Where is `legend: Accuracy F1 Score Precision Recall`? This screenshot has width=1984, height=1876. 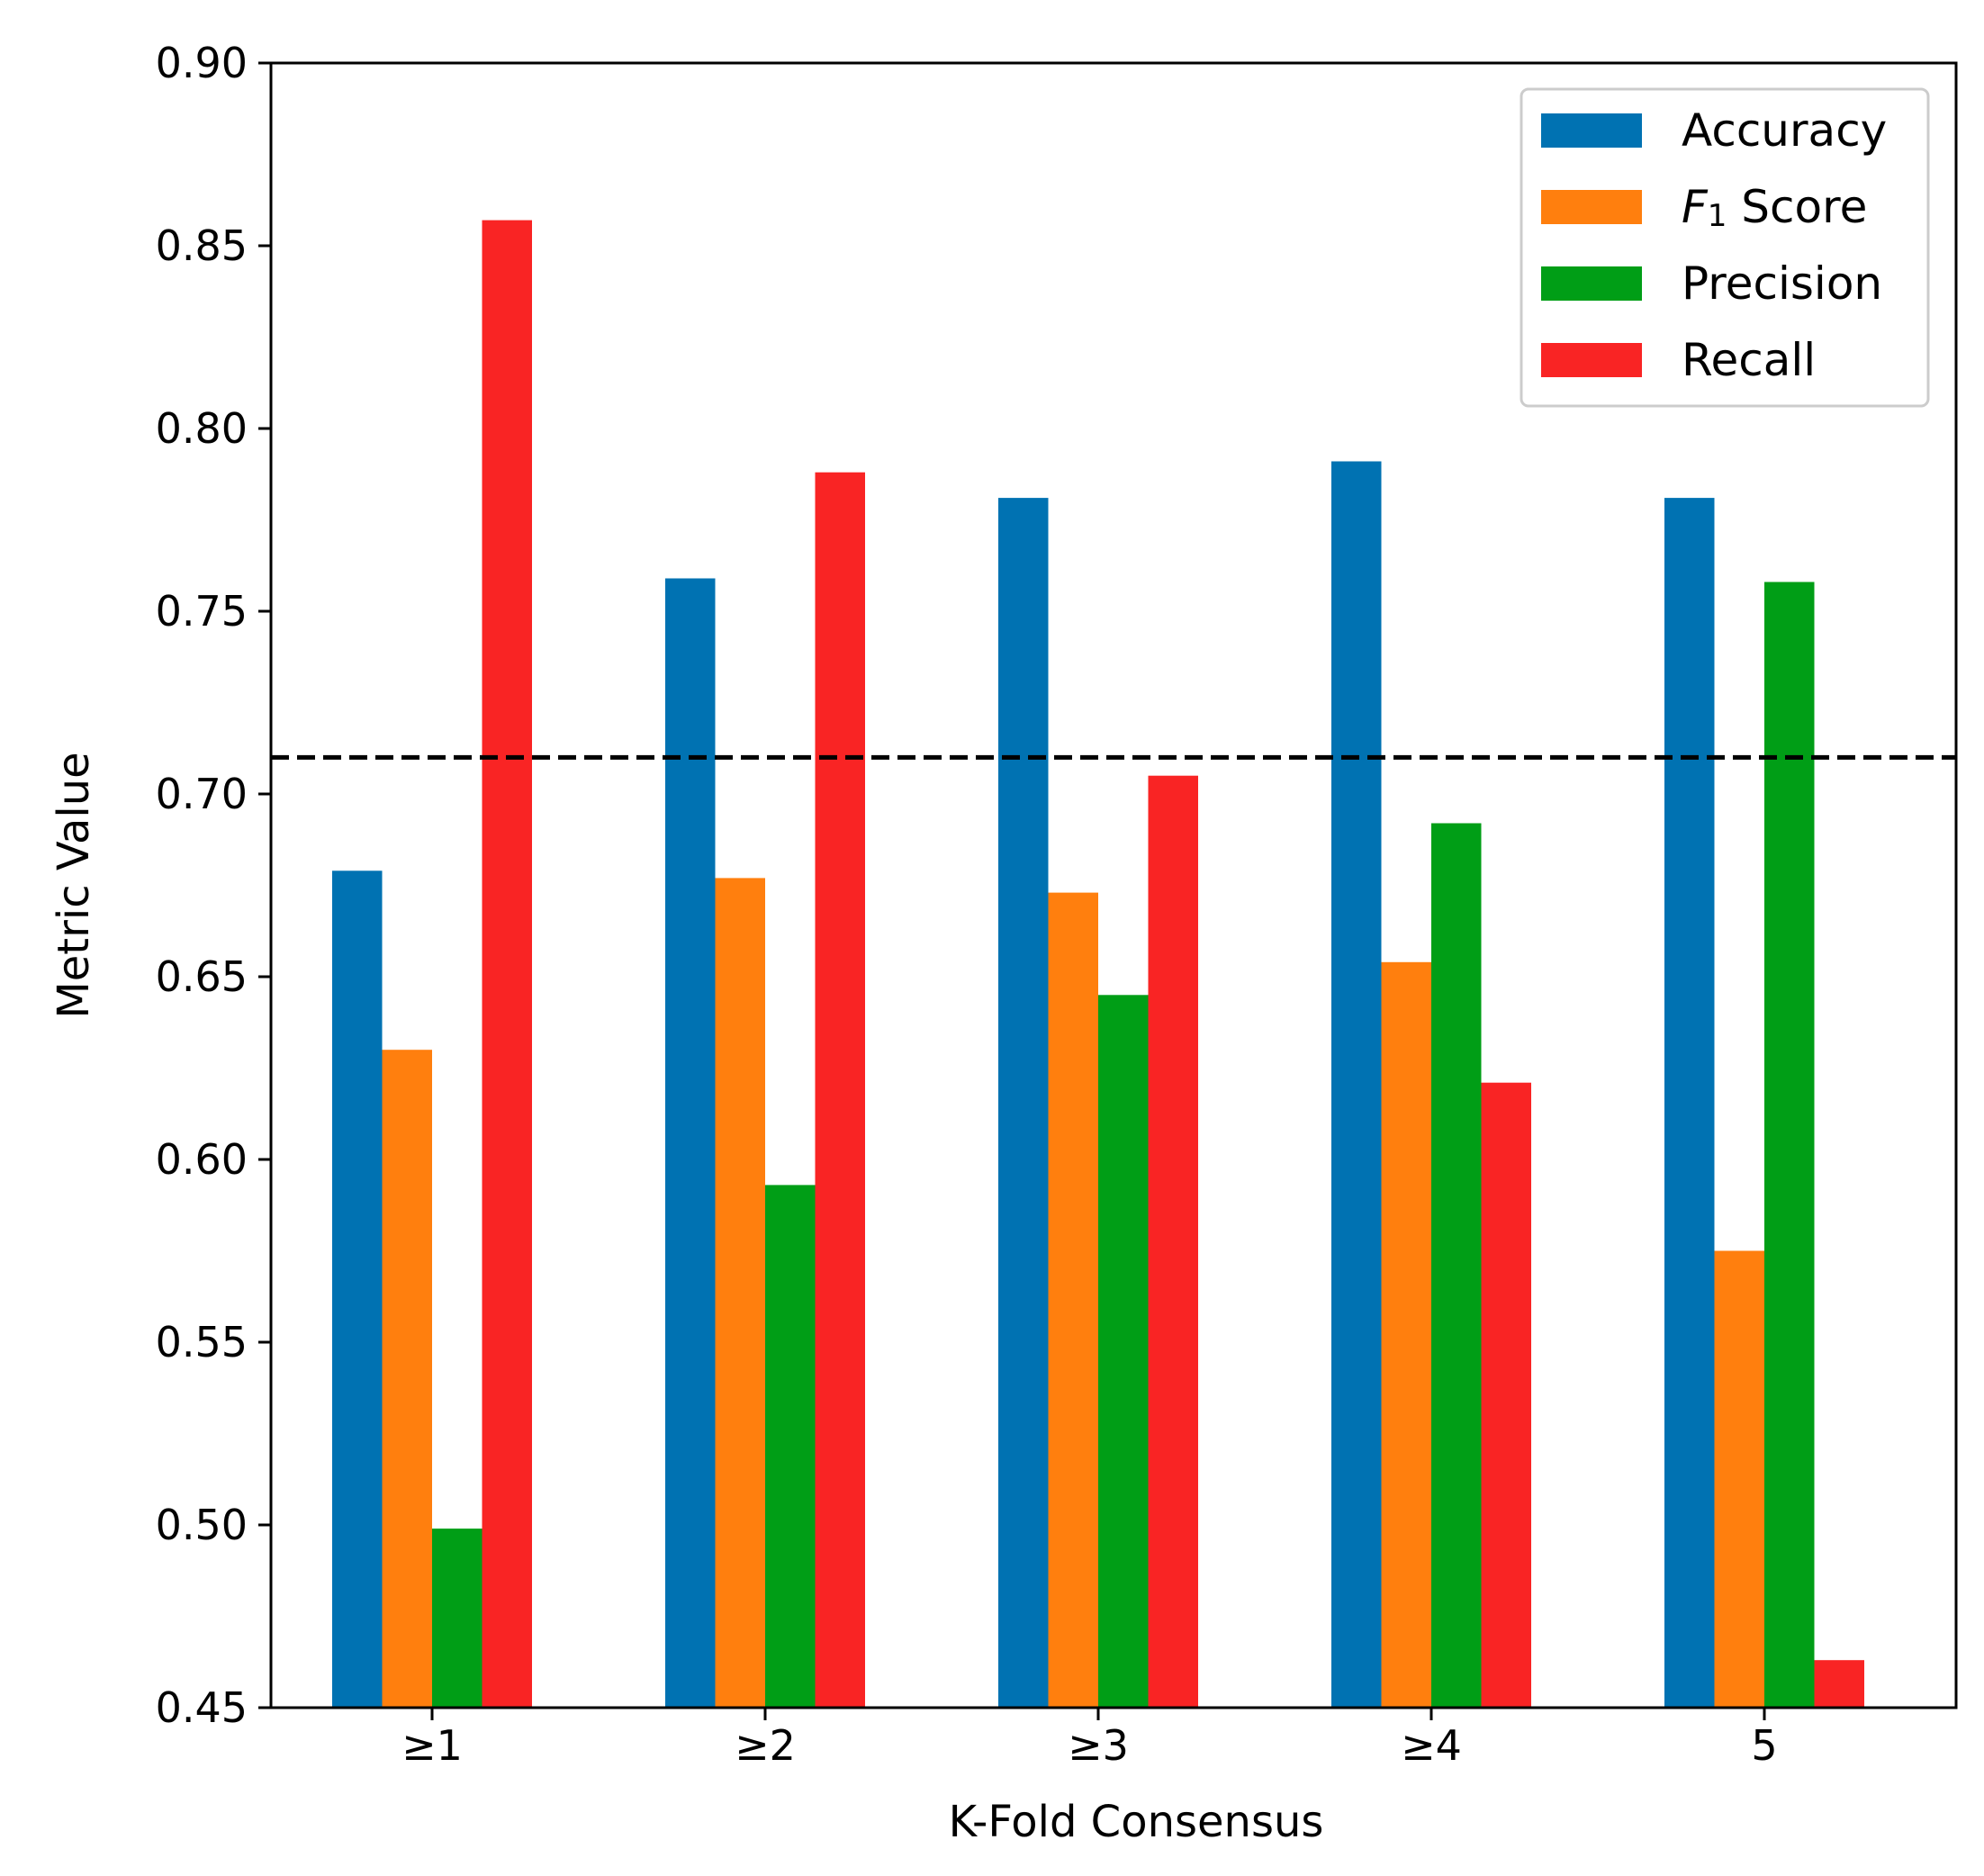
legend: Accuracy F1 Score Precision Recall is located at coordinates (1725, 247).